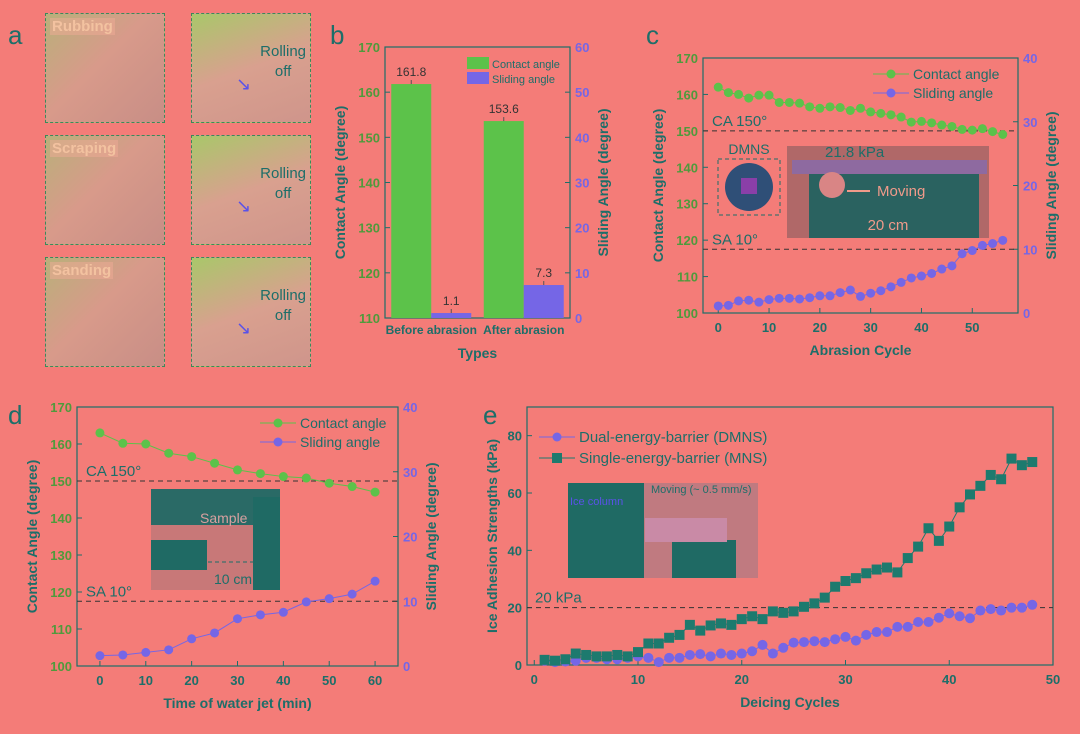 The width and height of the screenshot is (1080, 734). I want to click on x-tick-label: 10, so click(769, 327).